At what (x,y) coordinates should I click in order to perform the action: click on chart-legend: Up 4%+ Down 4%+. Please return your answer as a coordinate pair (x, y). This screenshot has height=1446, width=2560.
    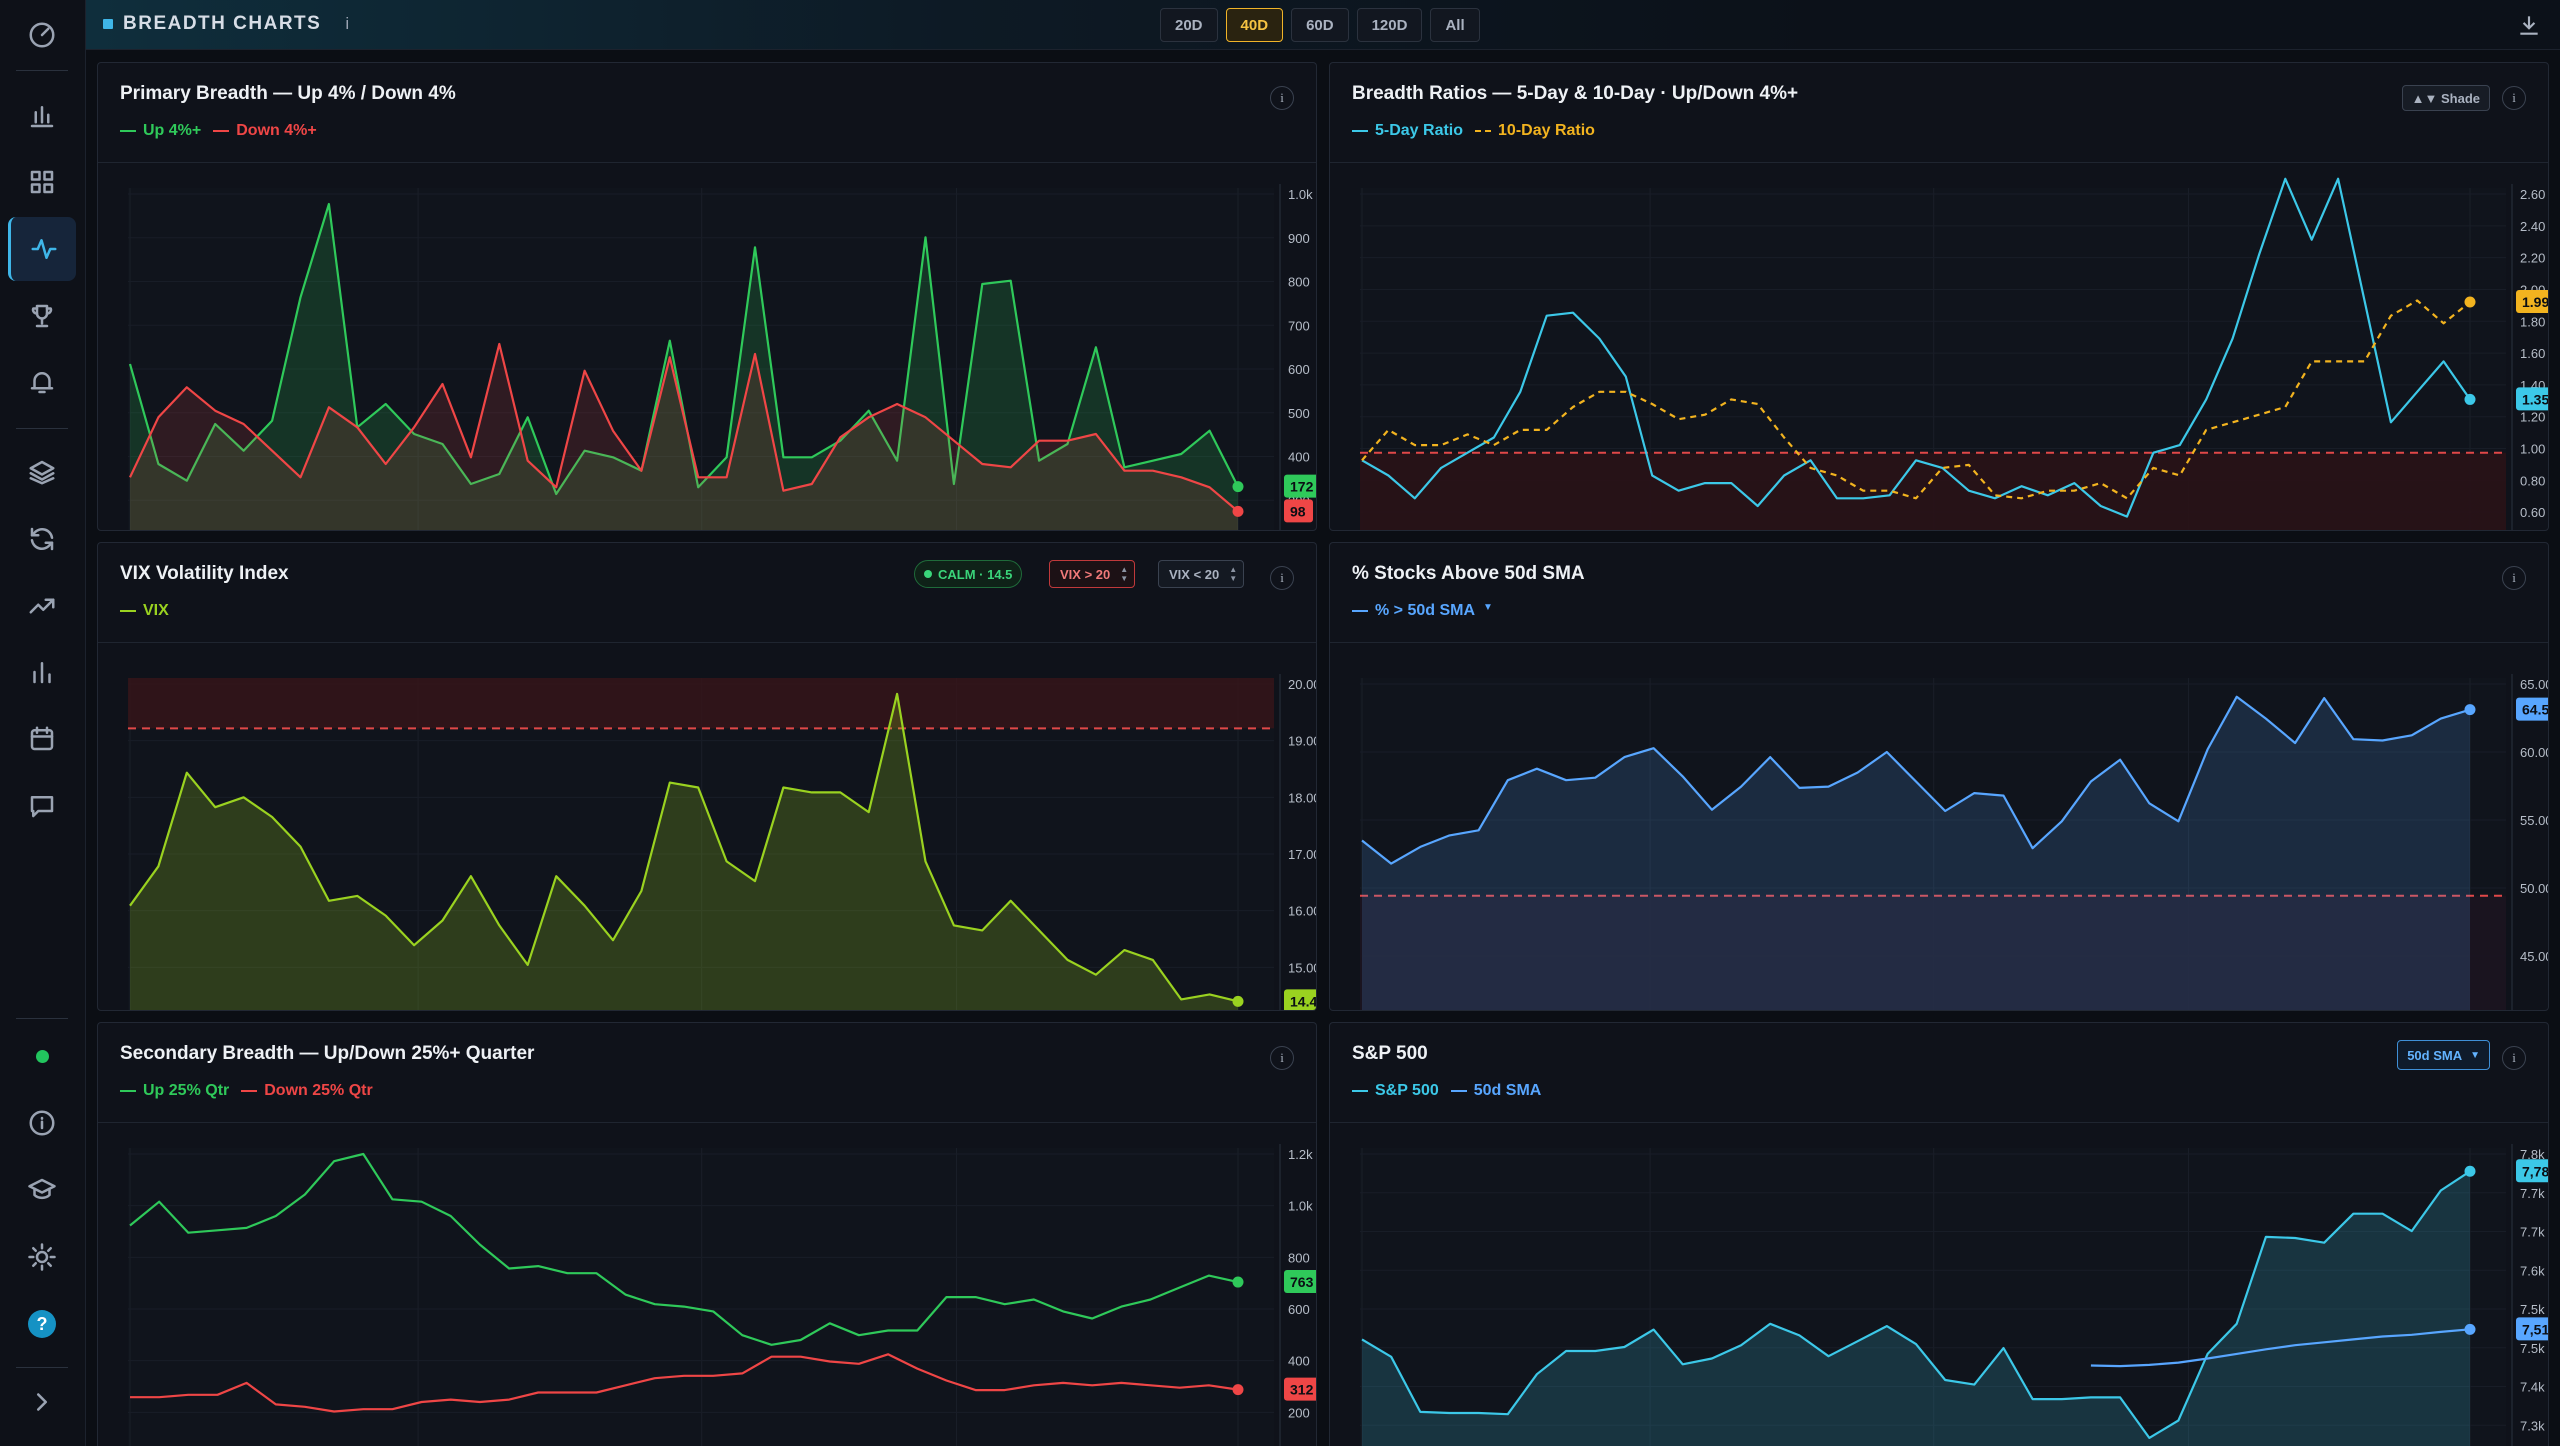
    Looking at the image, I should click on (218, 131).